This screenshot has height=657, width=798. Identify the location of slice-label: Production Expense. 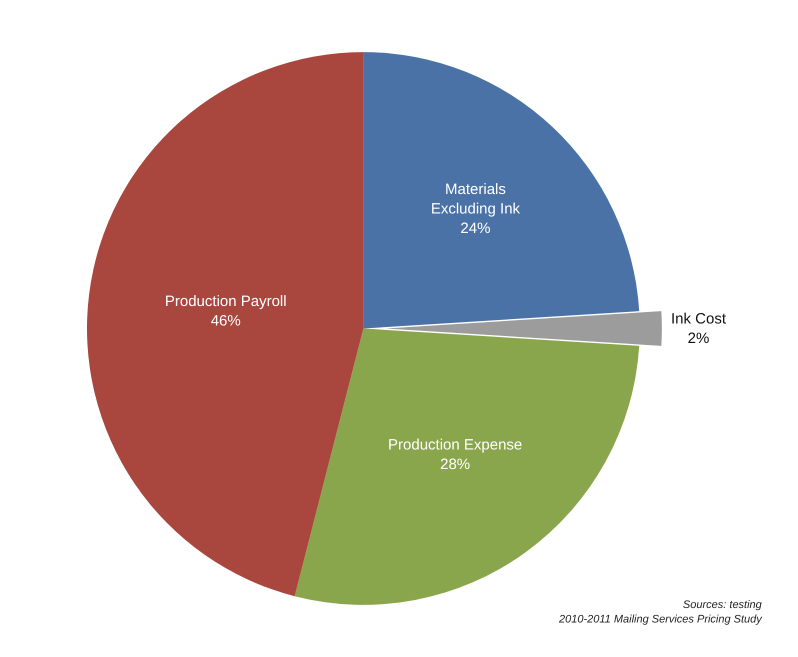
(455, 445).